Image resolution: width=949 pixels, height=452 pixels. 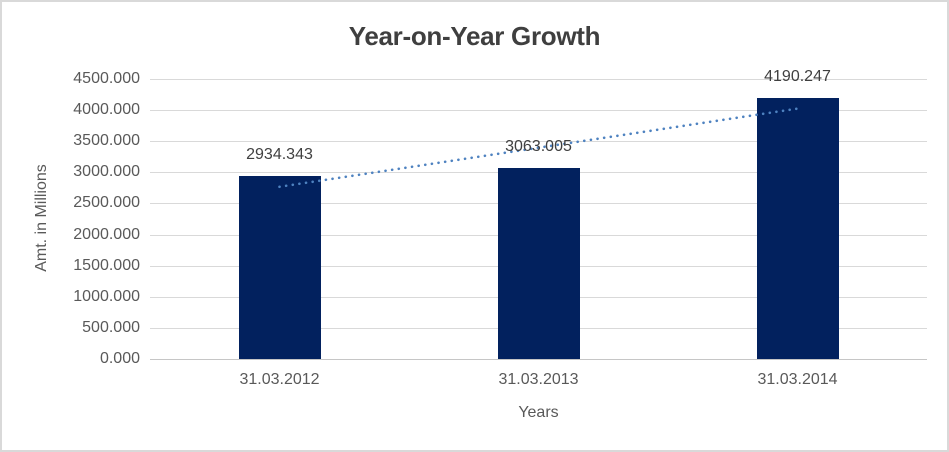 What do you see at coordinates (119, 358) in the screenshot?
I see `y-tick-label: 0.000` at bounding box center [119, 358].